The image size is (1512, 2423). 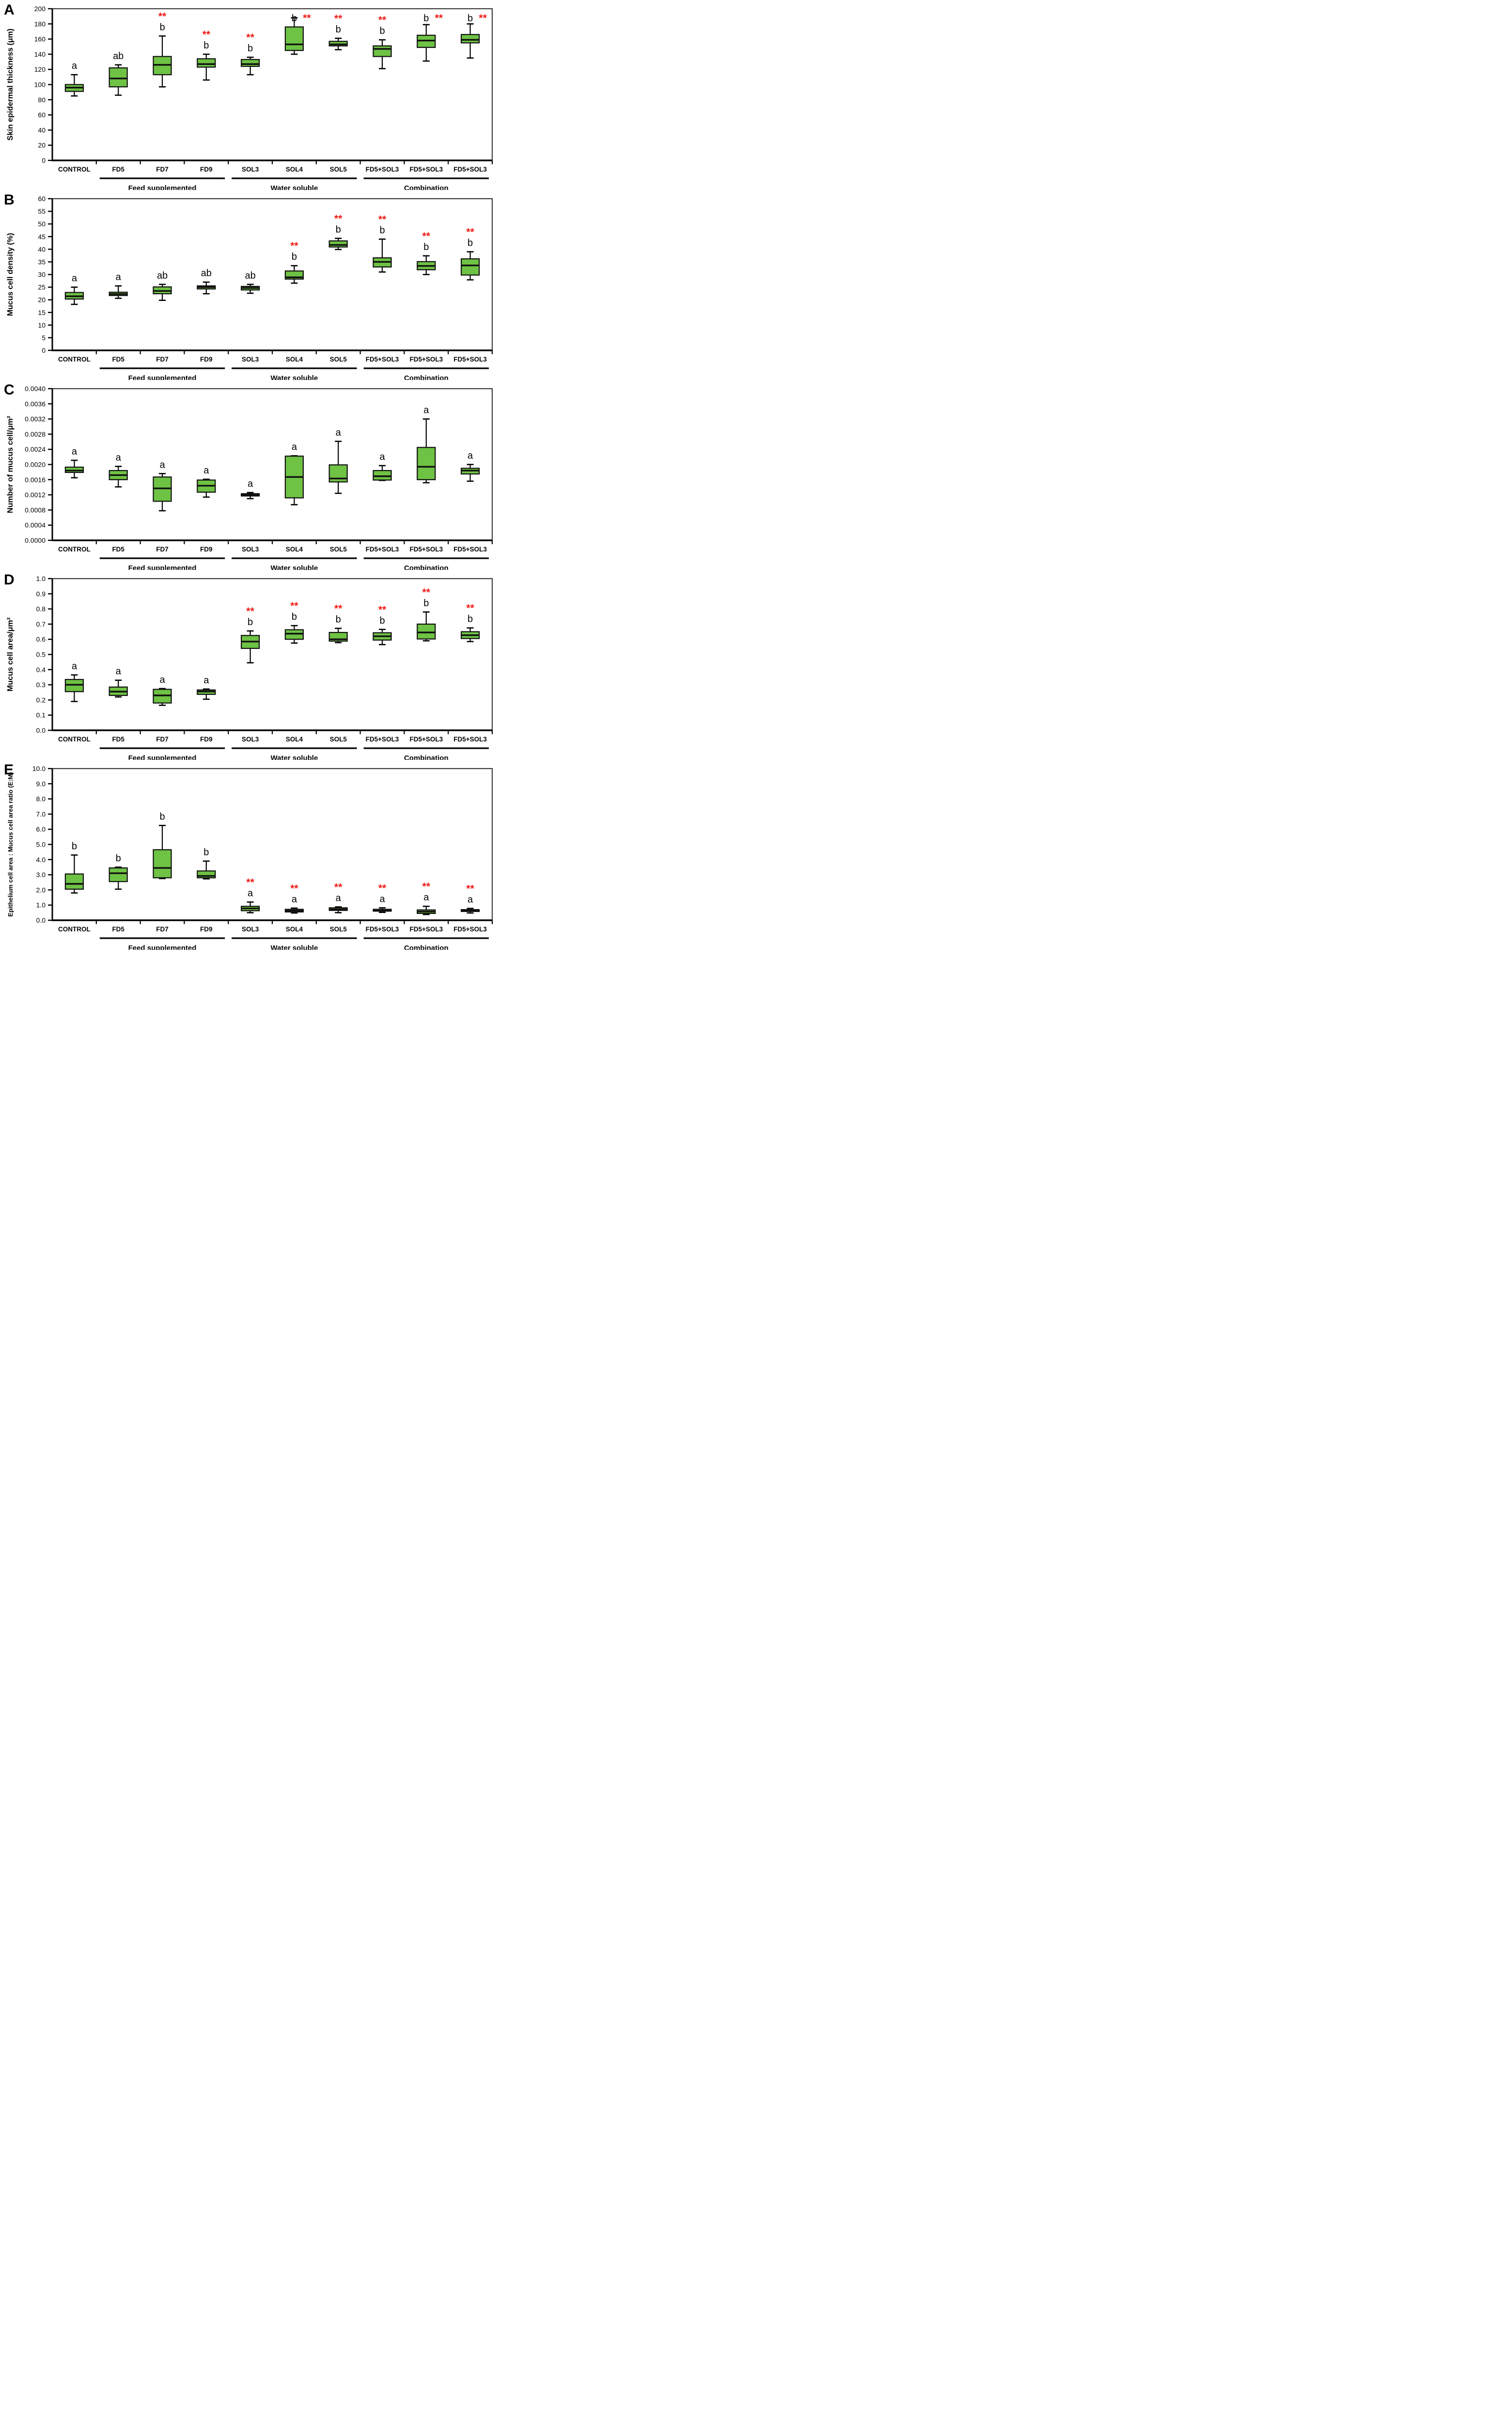 I want to click on panel-d-letter: D, so click(x=9, y=580).